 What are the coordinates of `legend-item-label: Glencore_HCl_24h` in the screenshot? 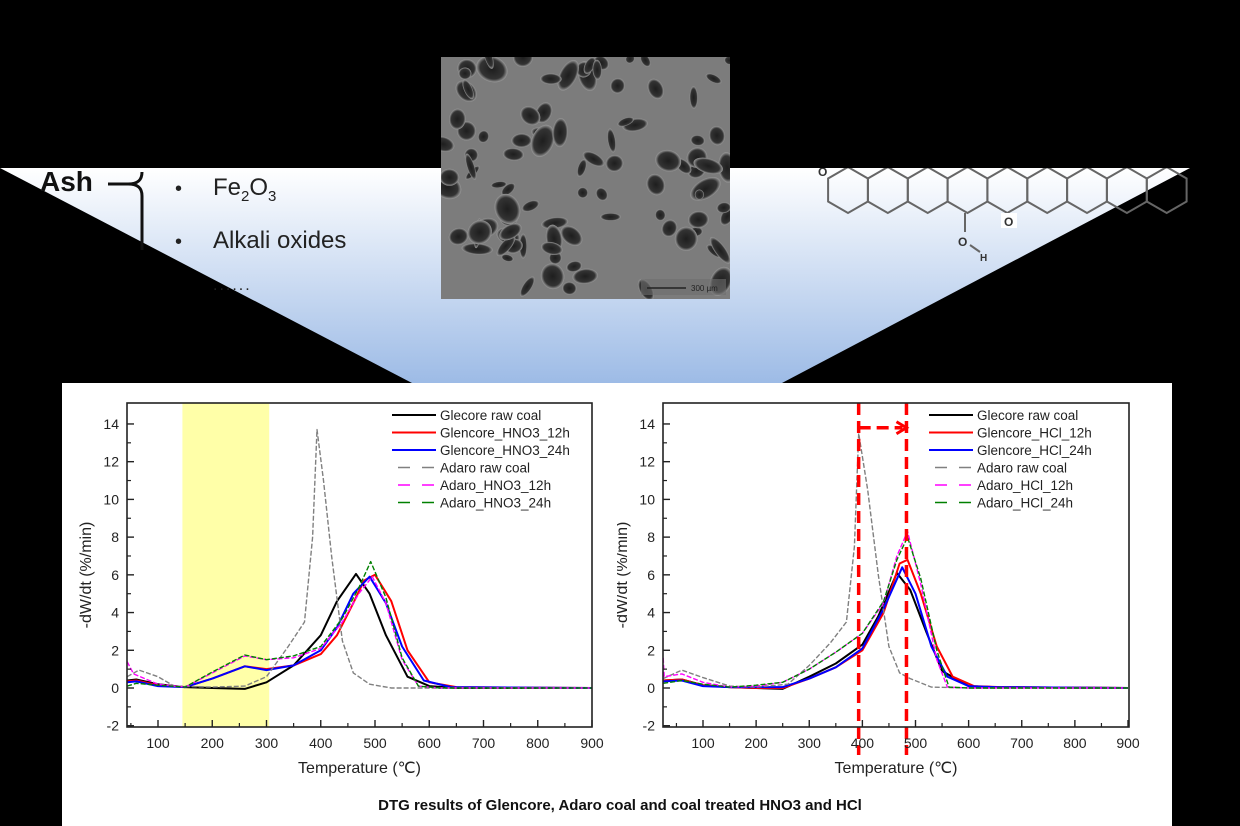 It's located at (1034, 450).